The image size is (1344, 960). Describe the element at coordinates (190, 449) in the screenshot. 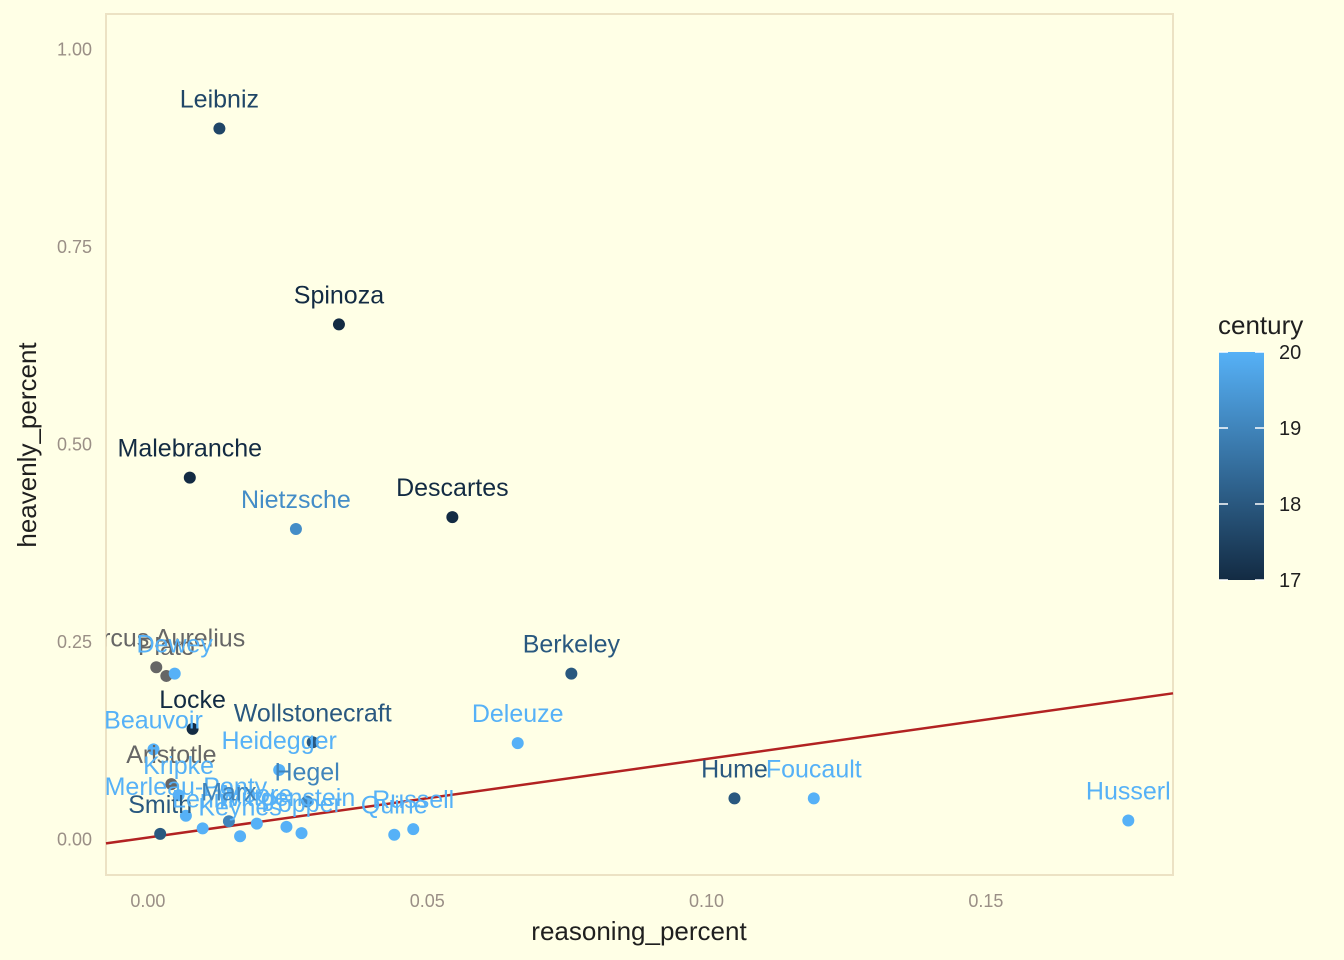

I see `point-label: Malebranche` at that location.